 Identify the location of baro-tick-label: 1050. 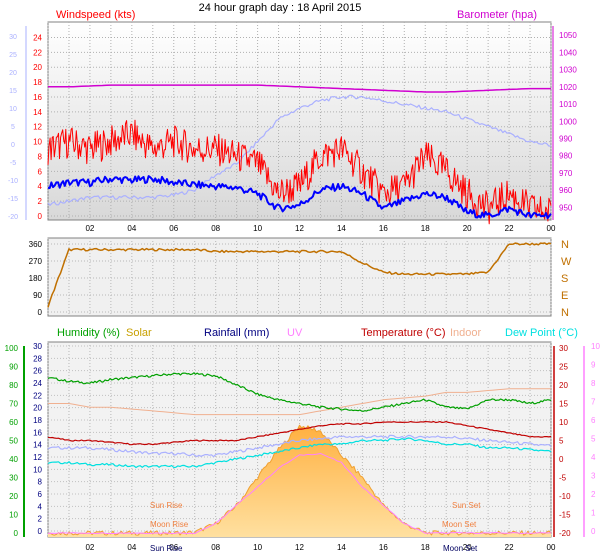
(568, 35).